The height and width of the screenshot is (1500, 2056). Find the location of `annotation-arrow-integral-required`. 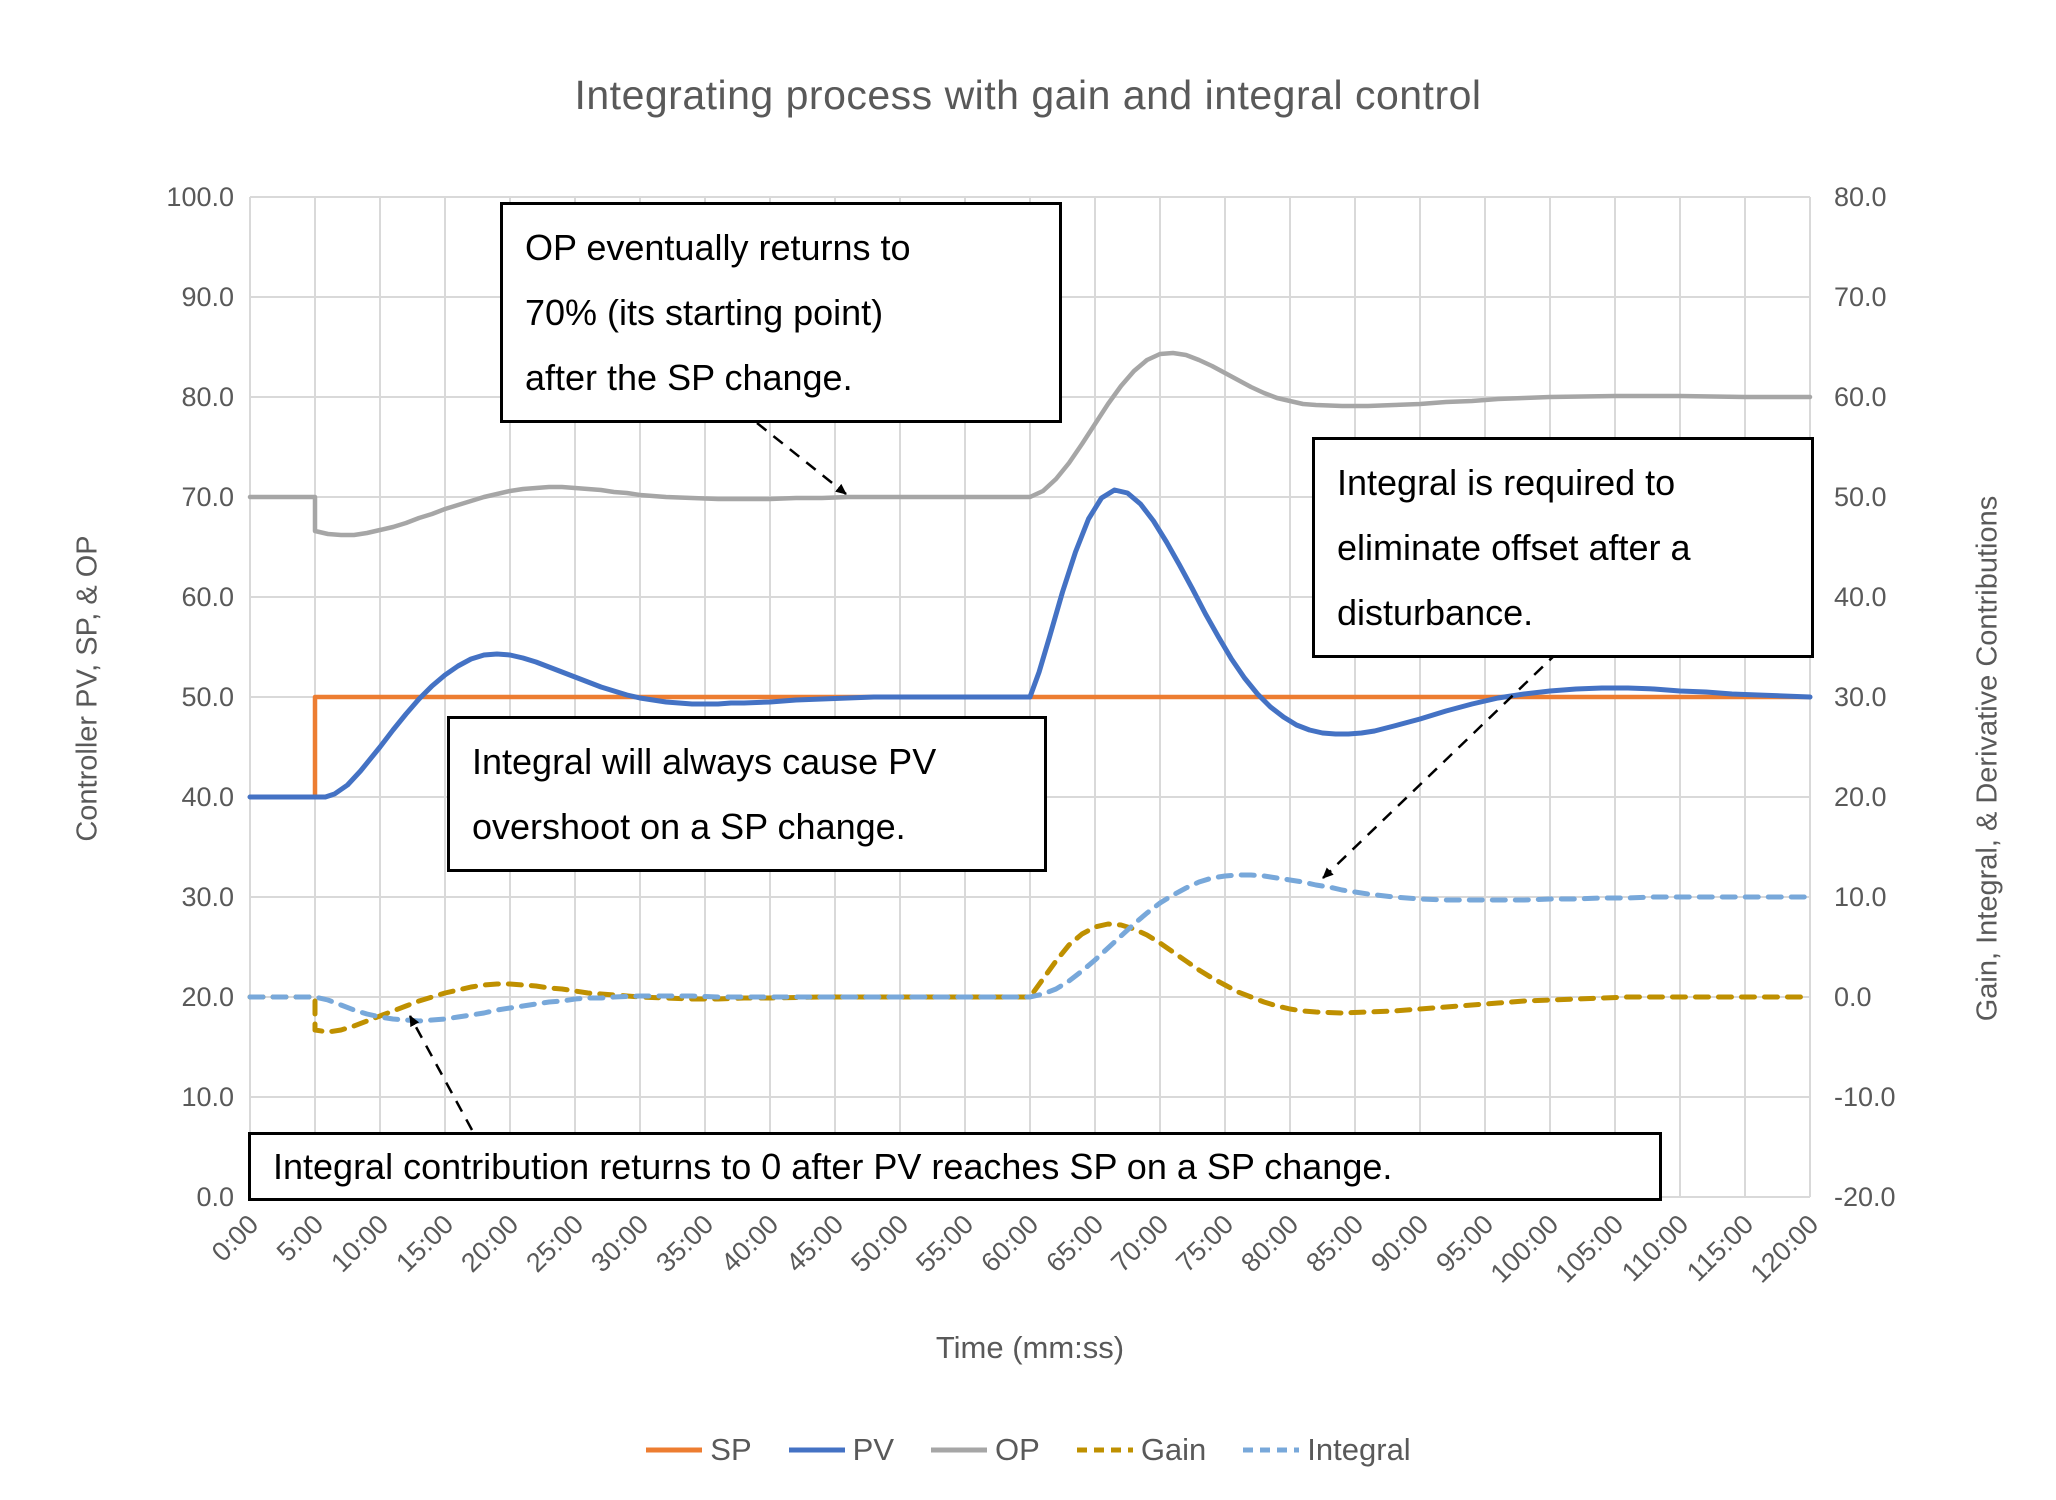

annotation-arrow-integral-required is located at coordinates (1440, 765).